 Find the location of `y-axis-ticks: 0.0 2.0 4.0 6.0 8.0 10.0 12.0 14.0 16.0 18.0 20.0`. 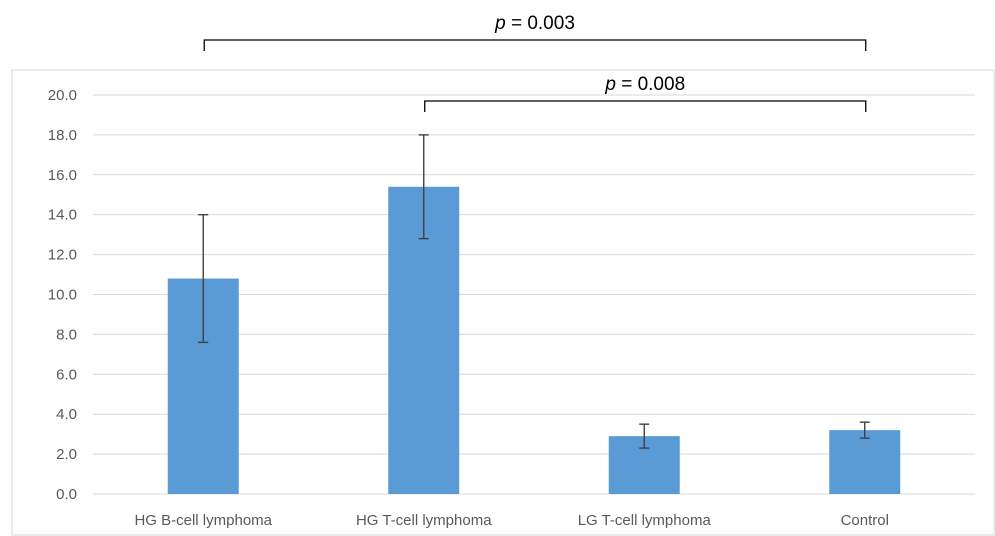

y-axis-ticks: 0.0 2.0 4.0 6.0 8.0 10.0 12.0 14.0 16.0 18.0 20.0 is located at coordinates (62, 295).